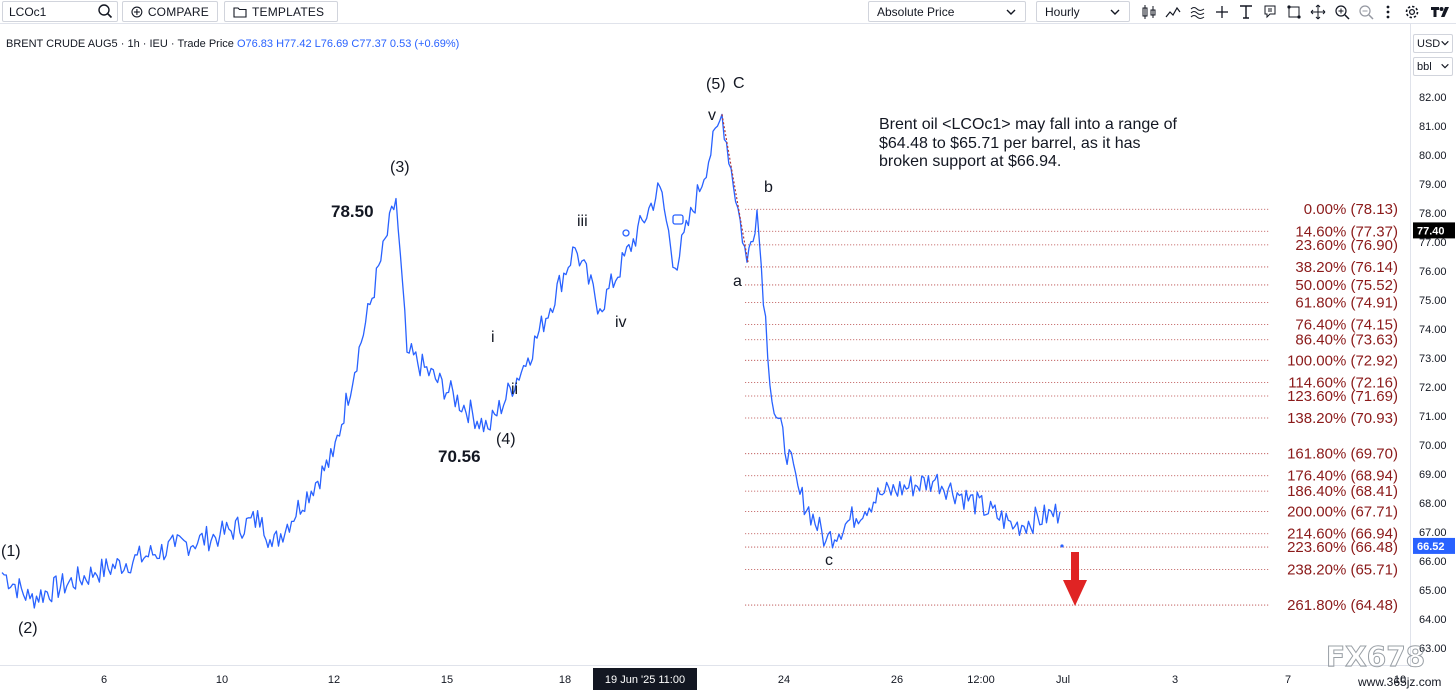 The image size is (1456, 697). What do you see at coordinates (1433, 446) in the screenshot?
I see `price-tick-label: 70.00` at bounding box center [1433, 446].